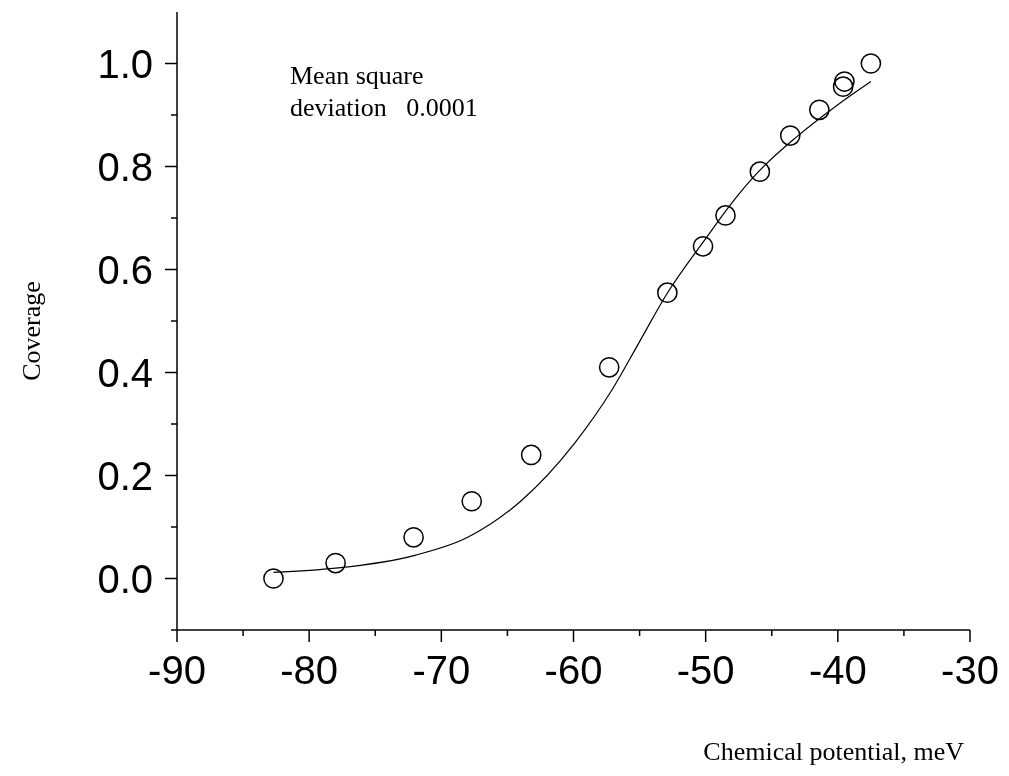 The width and height of the screenshot is (1009, 776). Describe the element at coordinates (125, 475) in the screenshot. I see `y-tick-label: 0.2` at that location.